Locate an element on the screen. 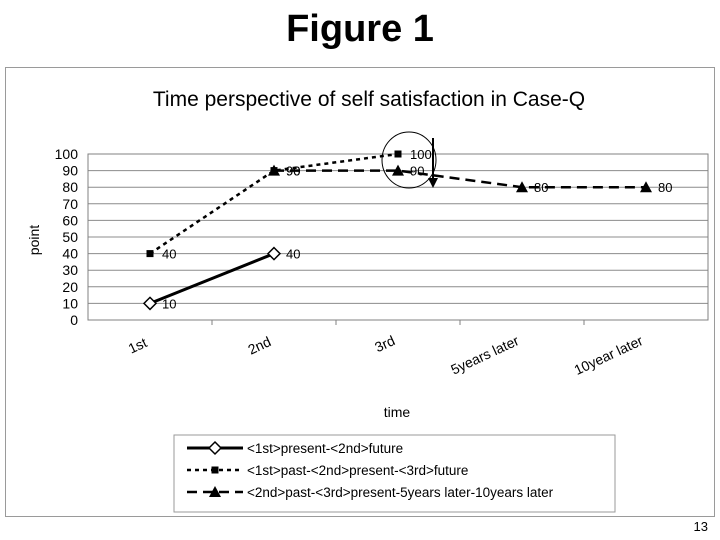  page-number: 13 is located at coordinates (700, 526).